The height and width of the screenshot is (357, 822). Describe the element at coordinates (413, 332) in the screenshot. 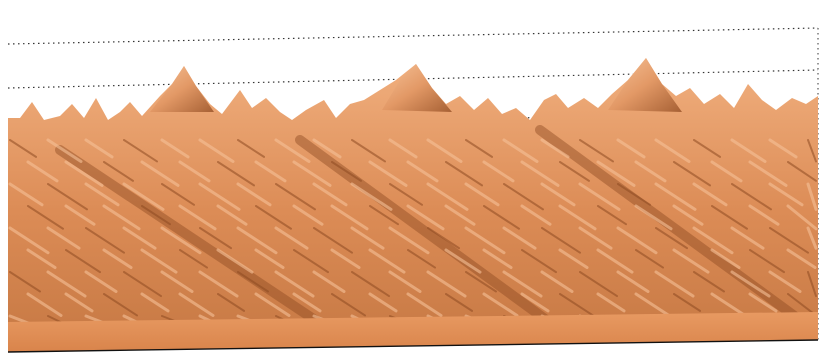

I see `surface-base-slab` at that location.